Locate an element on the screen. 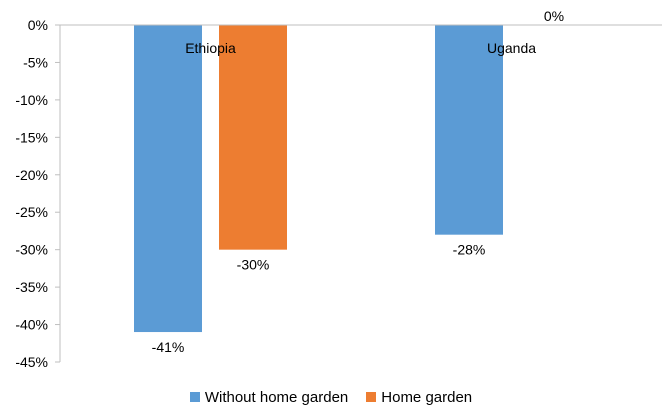 The height and width of the screenshot is (408, 662). legend-item-home-garden: Home garden is located at coordinates (419, 397).